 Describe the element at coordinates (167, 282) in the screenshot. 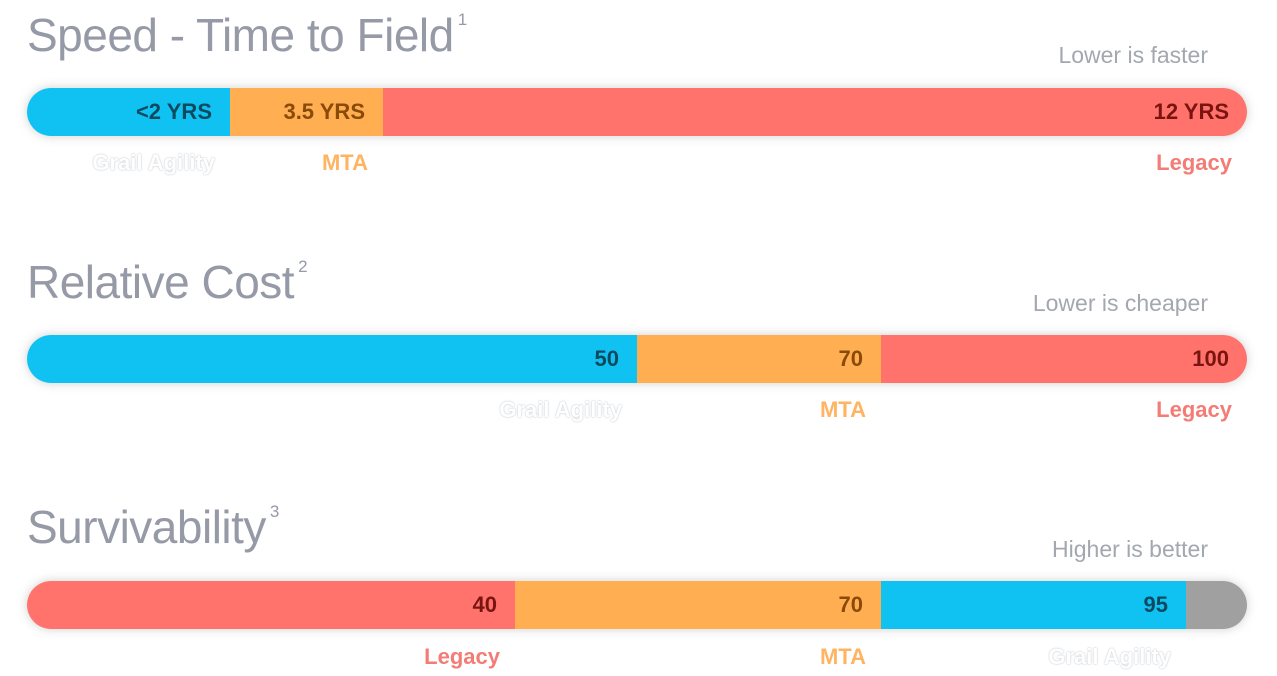

I see `chart-title: Relative Cost 2` at that location.